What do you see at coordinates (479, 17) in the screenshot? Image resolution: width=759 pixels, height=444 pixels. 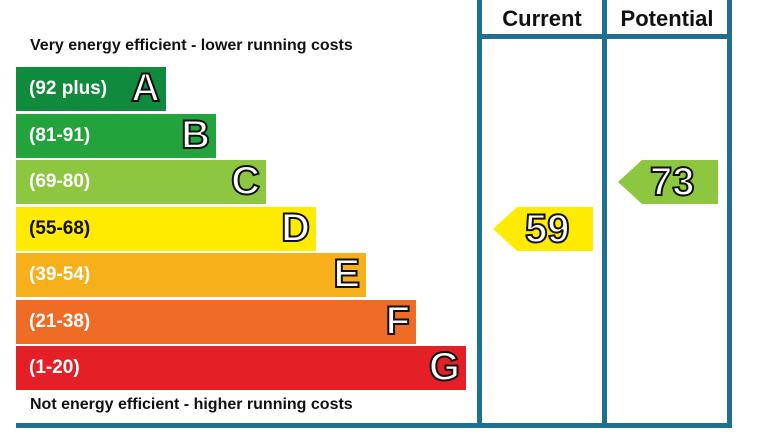 I see `frame-top-left` at bounding box center [479, 17].